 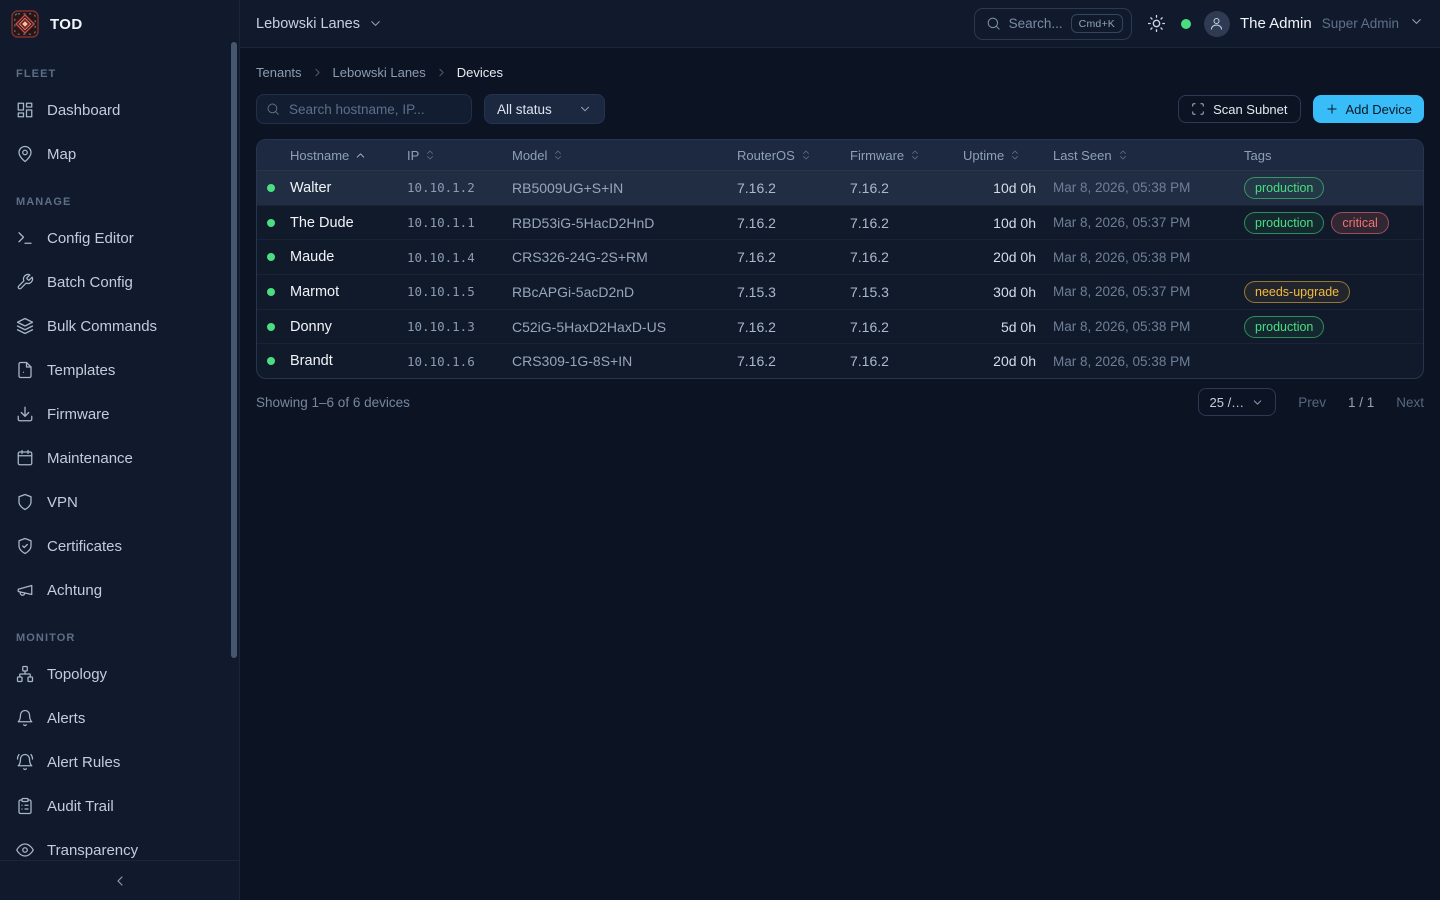 I want to click on shield-icon, so click(x=25, y=502).